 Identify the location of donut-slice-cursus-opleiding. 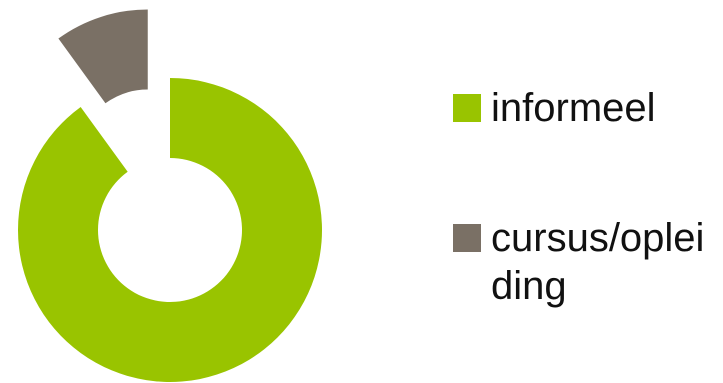
(103, 56).